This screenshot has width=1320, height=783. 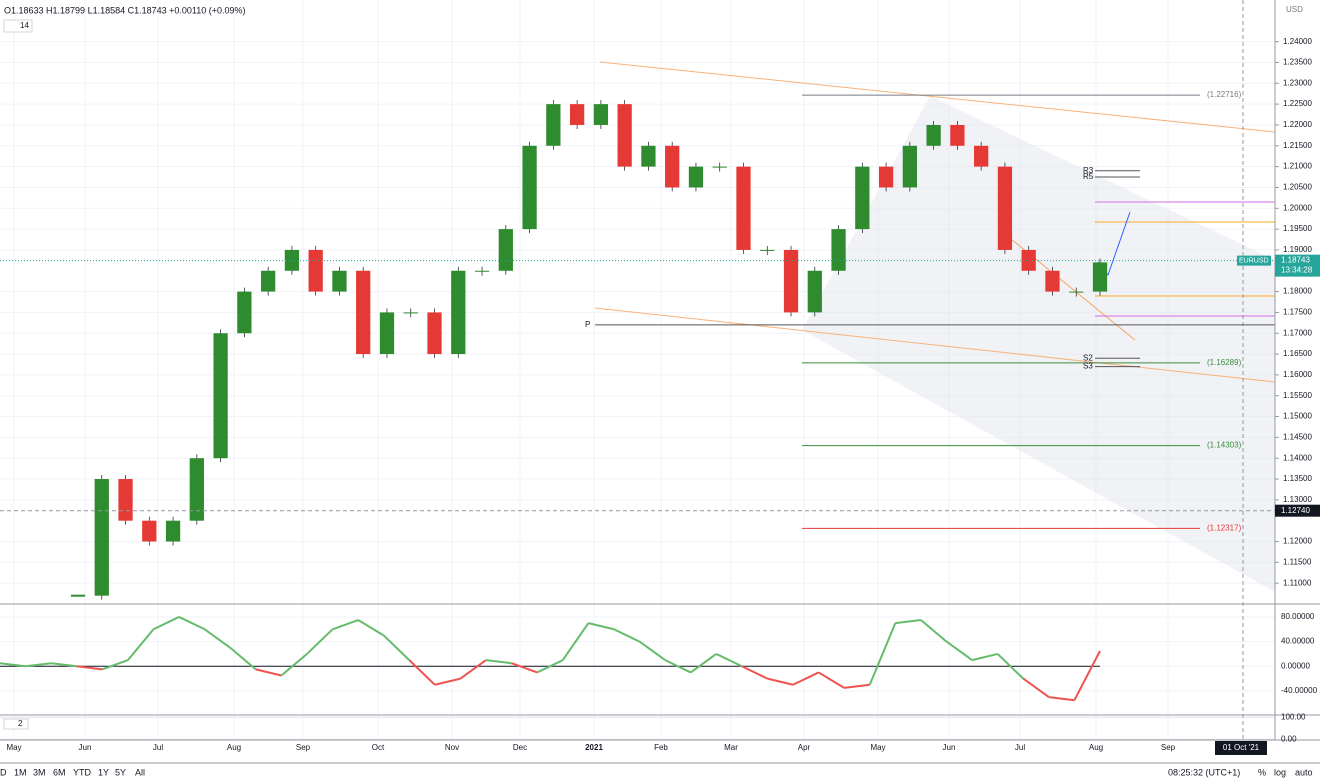 What do you see at coordinates (804, 747) in the screenshot?
I see `x-tick-label: Apr` at bounding box center [804, 747].